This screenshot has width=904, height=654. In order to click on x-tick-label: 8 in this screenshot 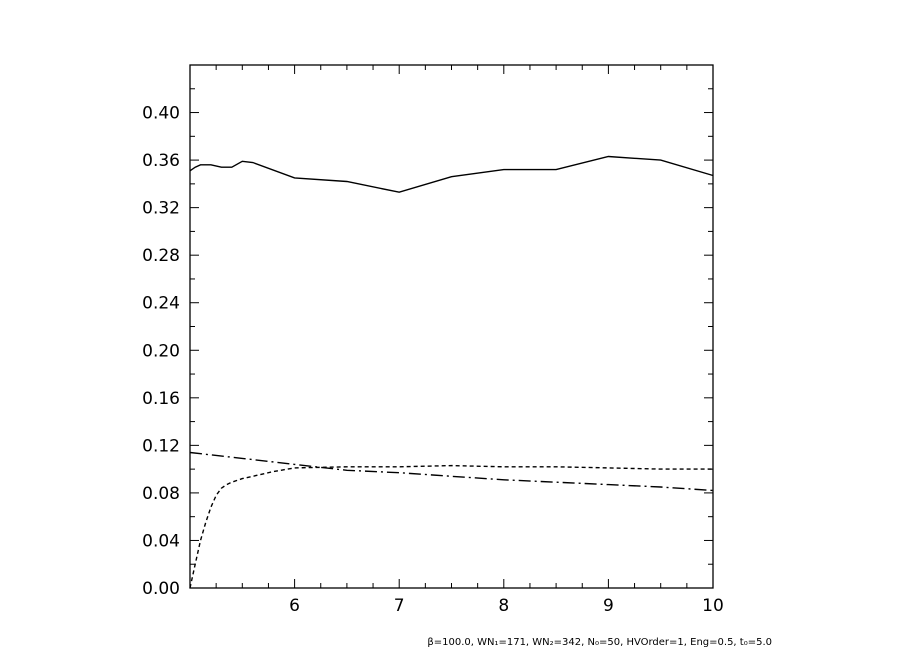, I will do `click(503, 606)`.